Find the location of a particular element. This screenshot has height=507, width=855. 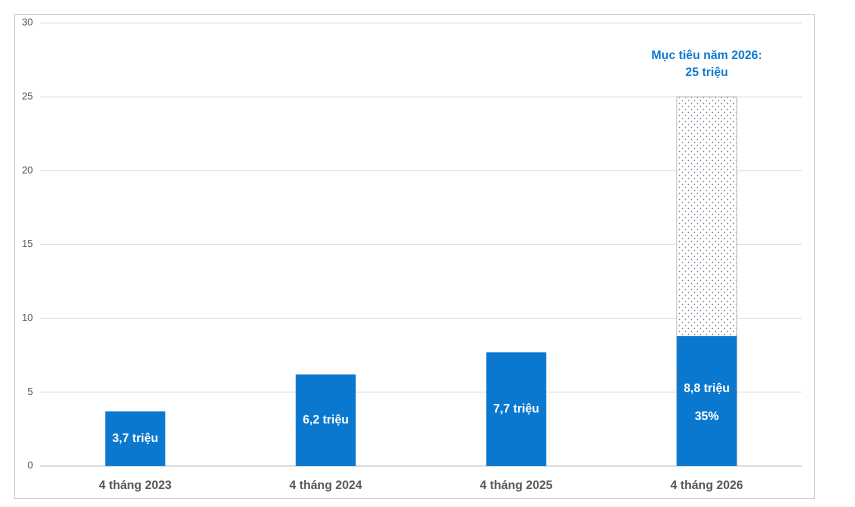

y-tick-label: 0 is located at coordinates (30, 466).